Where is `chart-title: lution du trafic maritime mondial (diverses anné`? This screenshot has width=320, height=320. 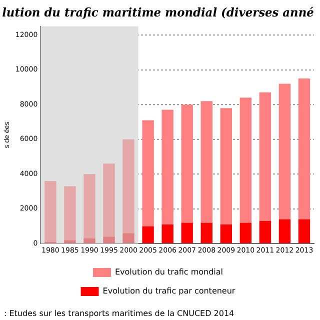 chart-title: lution du trafic maritime mondial (diverses anné is located at coordinates (158, 12).